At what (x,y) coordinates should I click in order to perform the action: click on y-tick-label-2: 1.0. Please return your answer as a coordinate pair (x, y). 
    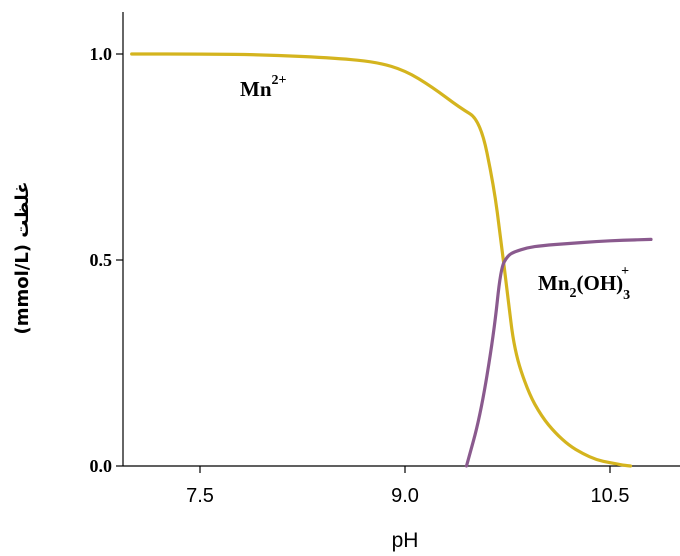
    Looking at the image, I should click on (101, 54).